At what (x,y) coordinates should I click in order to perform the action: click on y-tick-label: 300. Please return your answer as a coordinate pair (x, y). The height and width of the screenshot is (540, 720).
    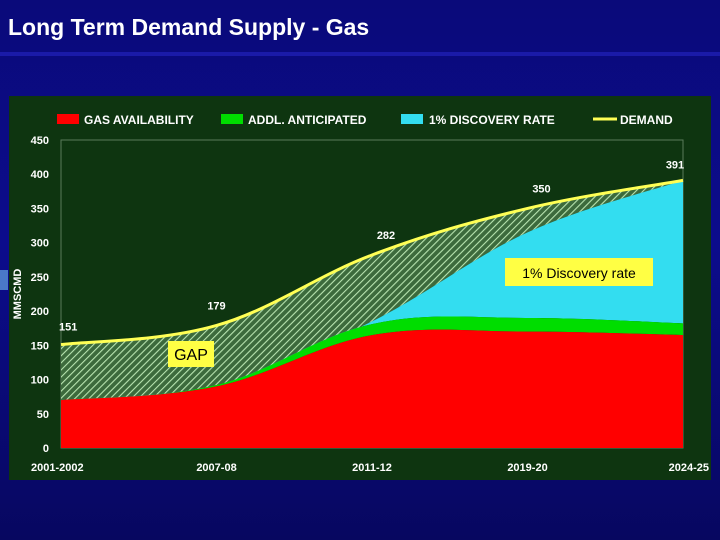
    Looking at the image, I should click on (40, 244).